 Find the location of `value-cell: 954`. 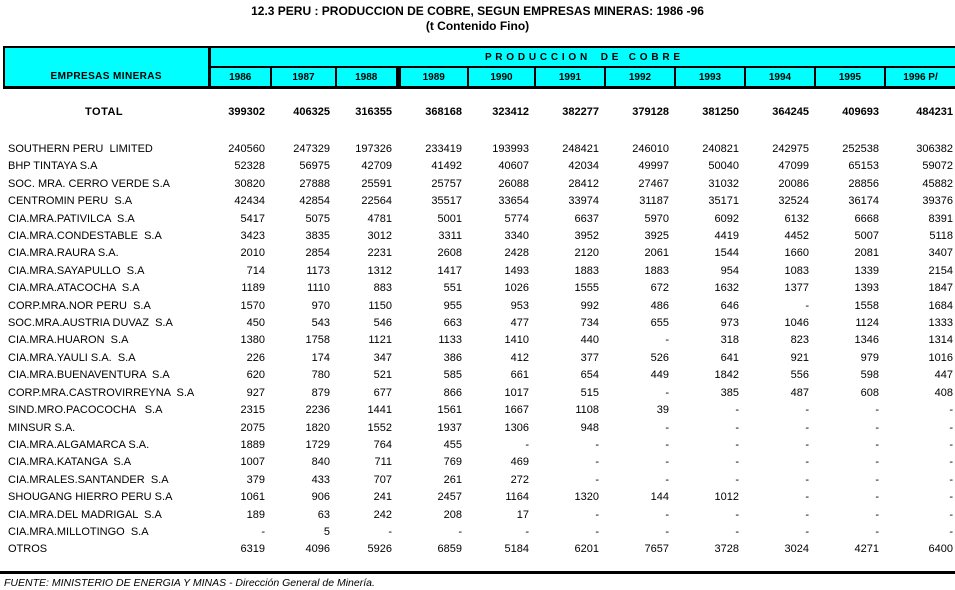

value-cell: 954 is located at coordinates (729, 270).